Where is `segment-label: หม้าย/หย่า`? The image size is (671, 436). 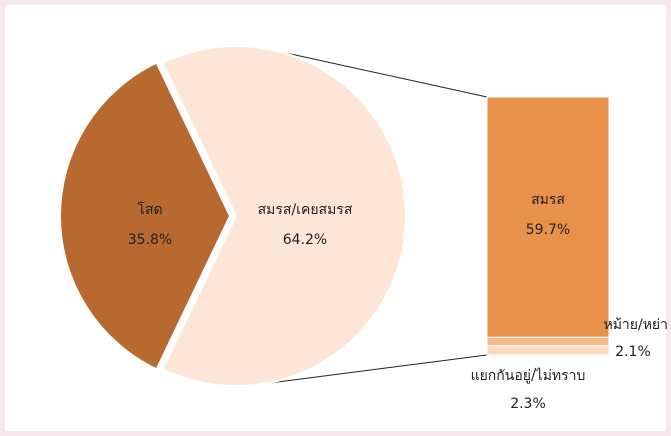 segment-label: หม้าย/หย่า is located at coordinates (635, 325).